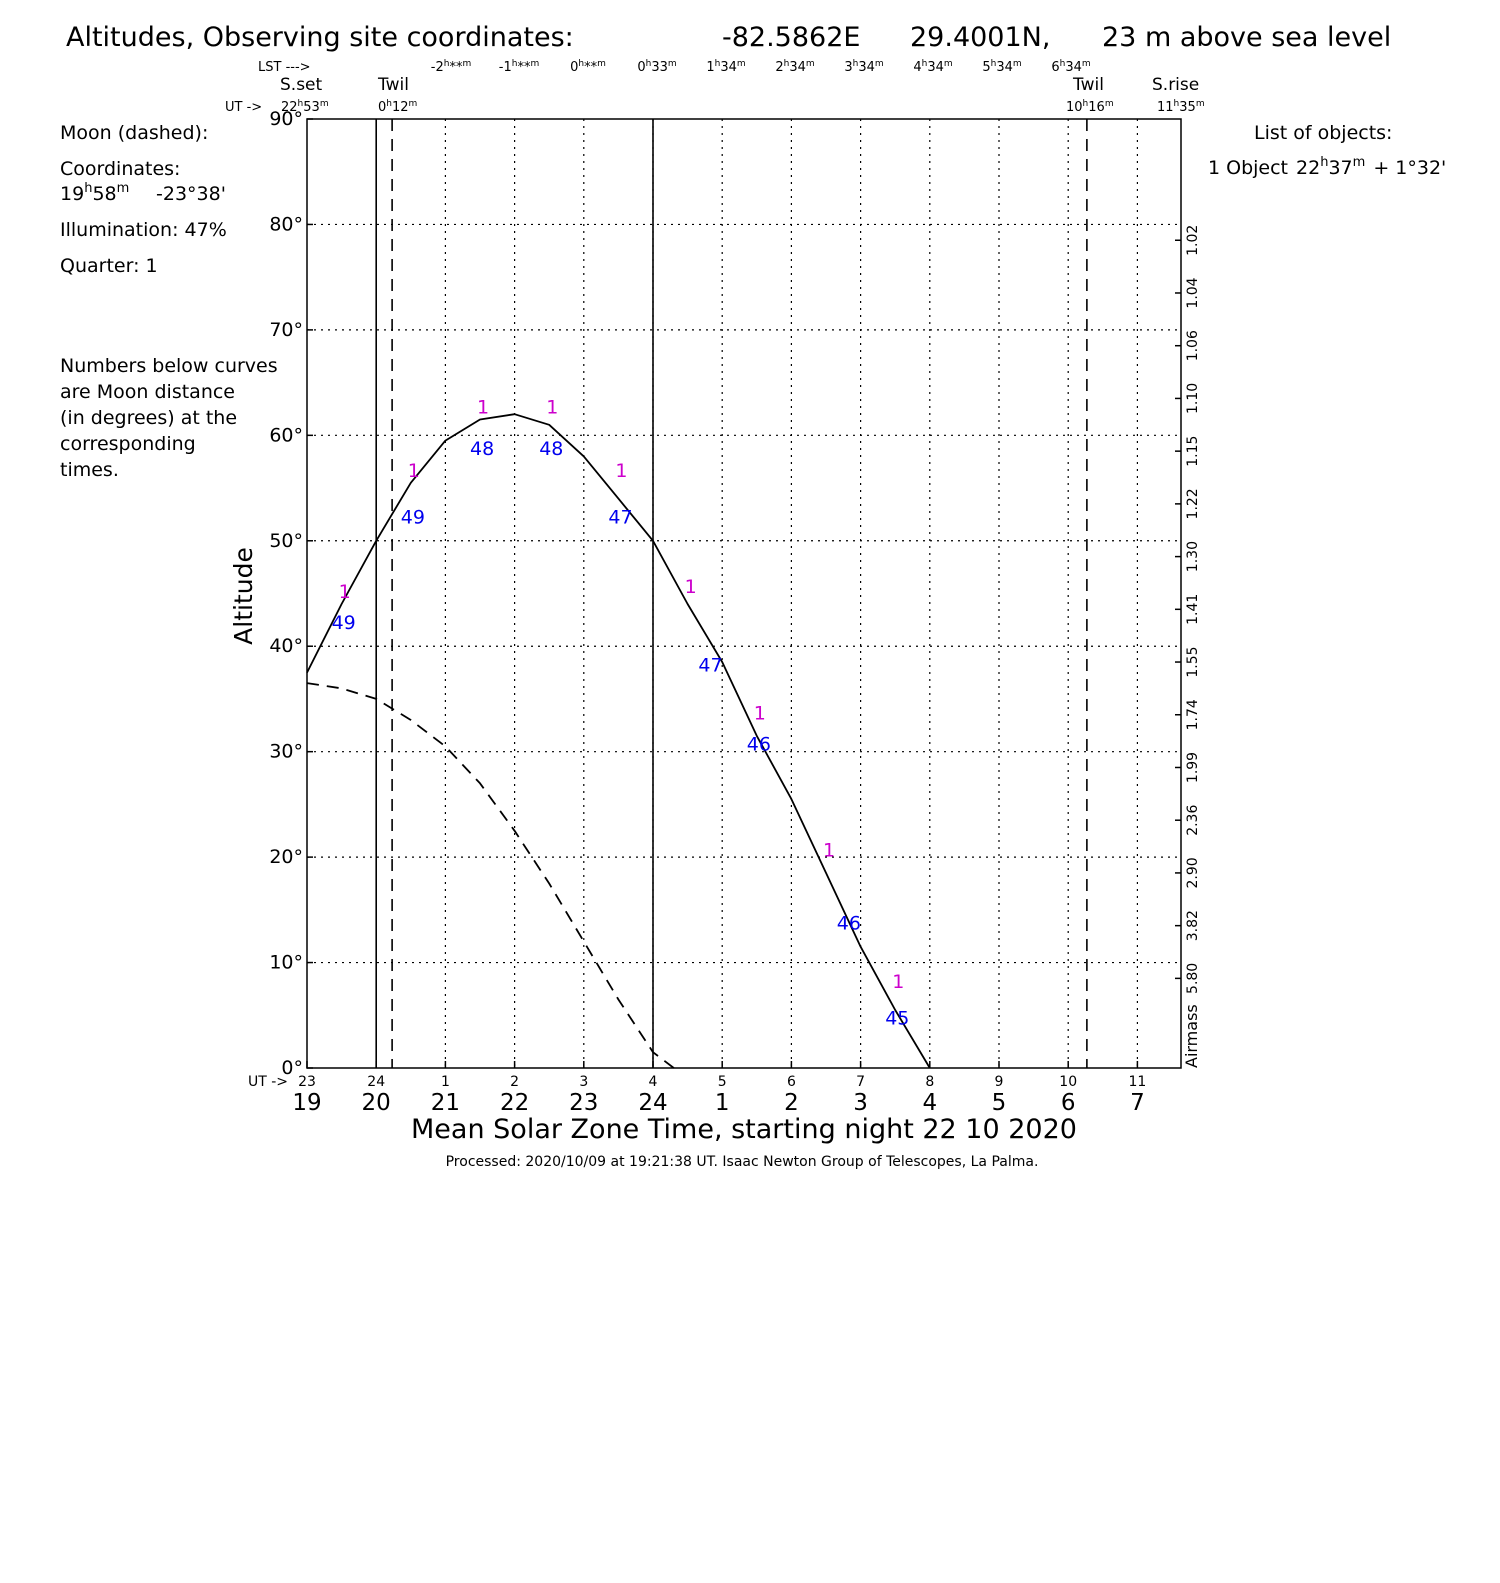  Describe the element at coordinates (897, 1019) in the screenshot. I see `moon-distance-label: 45` at that location.